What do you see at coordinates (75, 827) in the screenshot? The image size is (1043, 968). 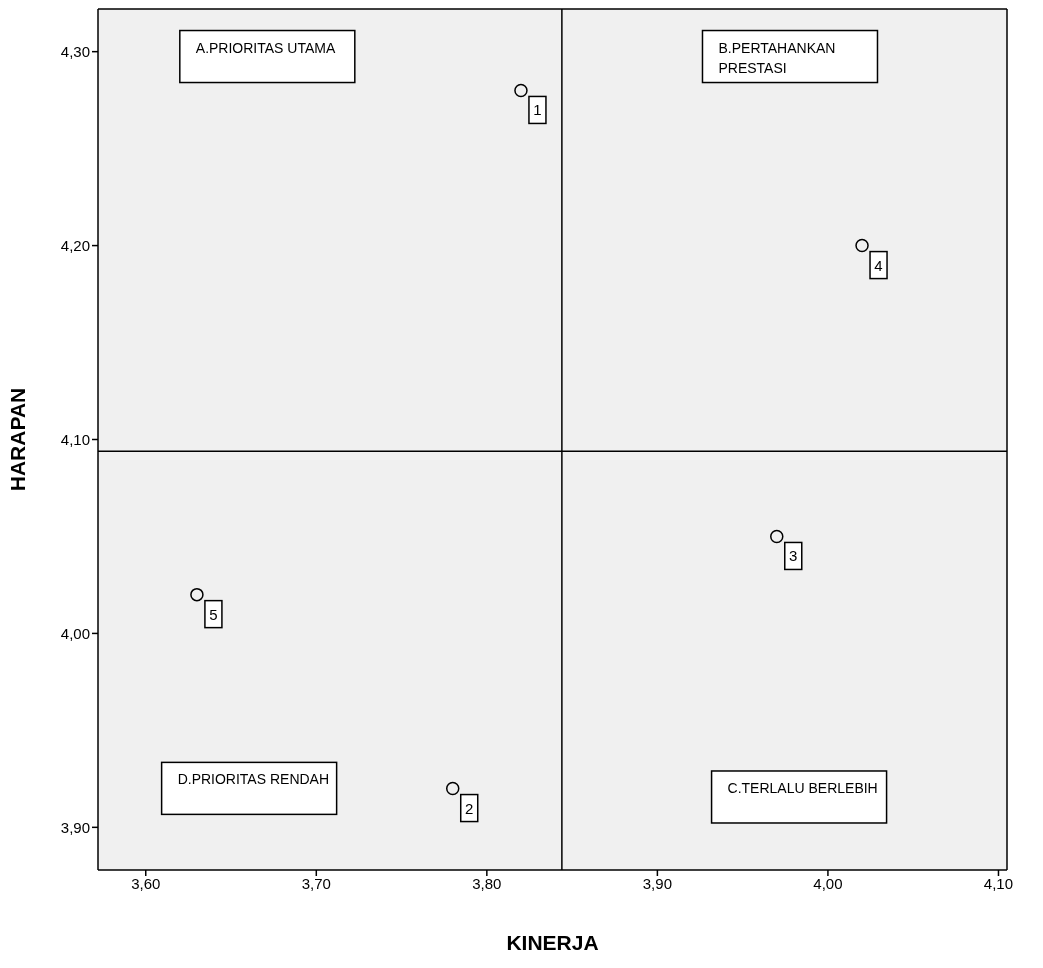 I see `y-tick-label: 3,90` at bounding box center [75, 827].